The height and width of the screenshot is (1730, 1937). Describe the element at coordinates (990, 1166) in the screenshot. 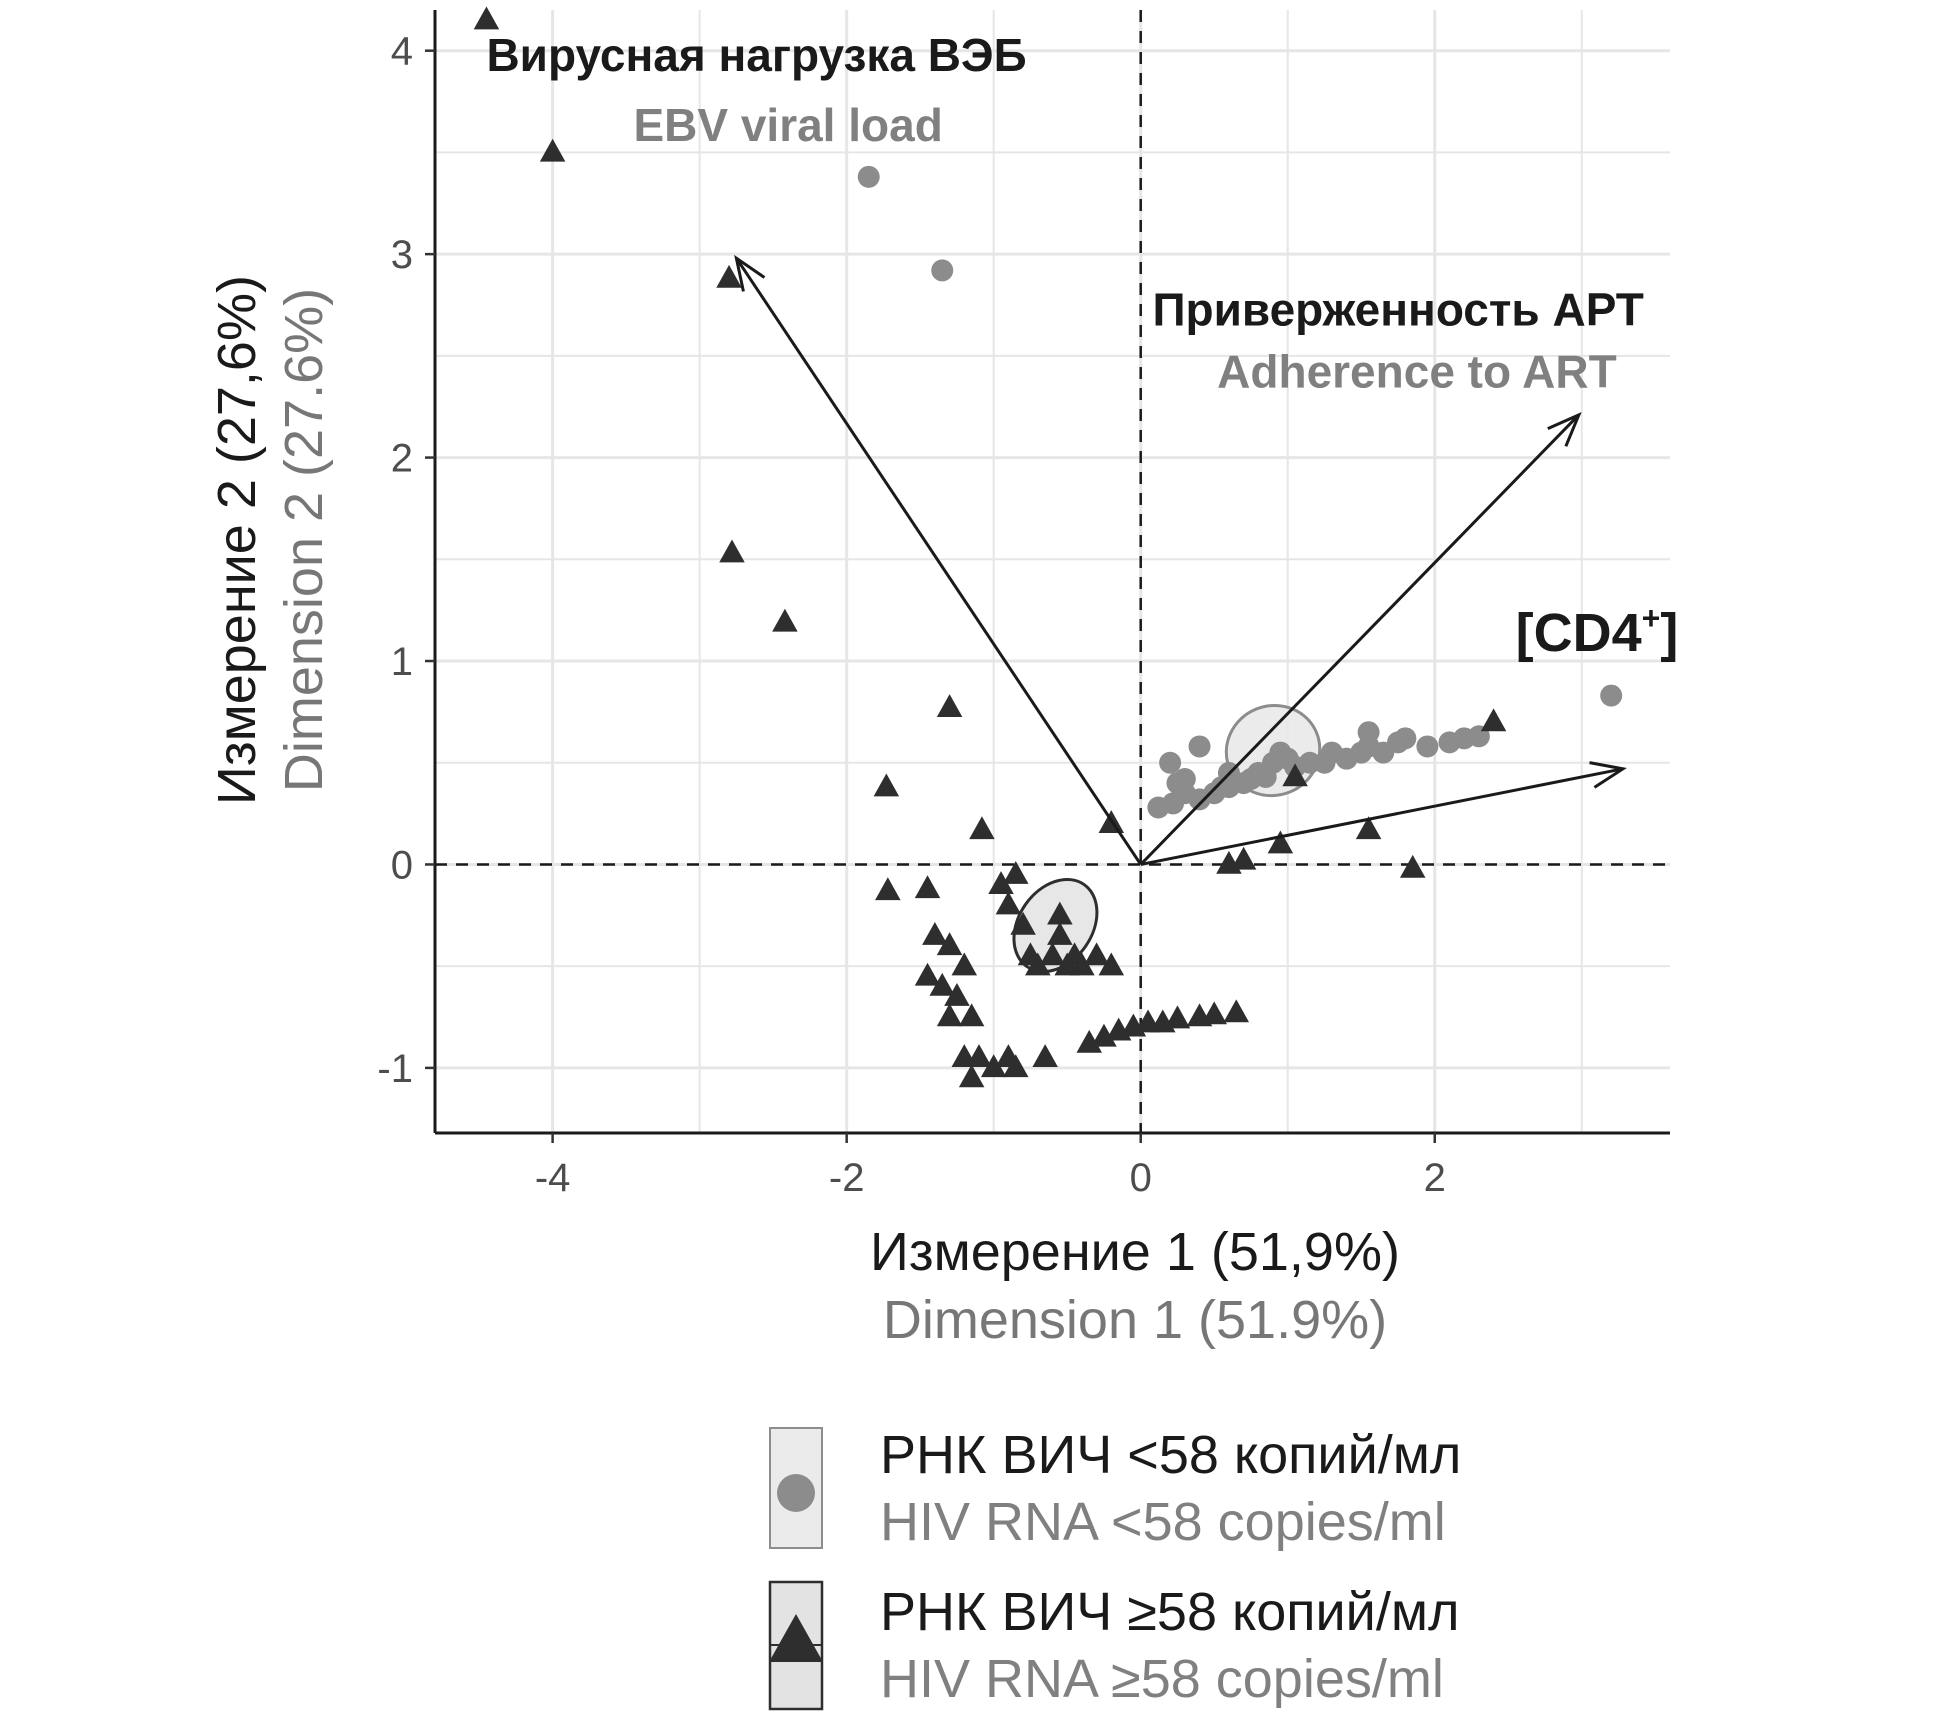

I see `x-axis-ticks: -4 -2 0 2` at that location.